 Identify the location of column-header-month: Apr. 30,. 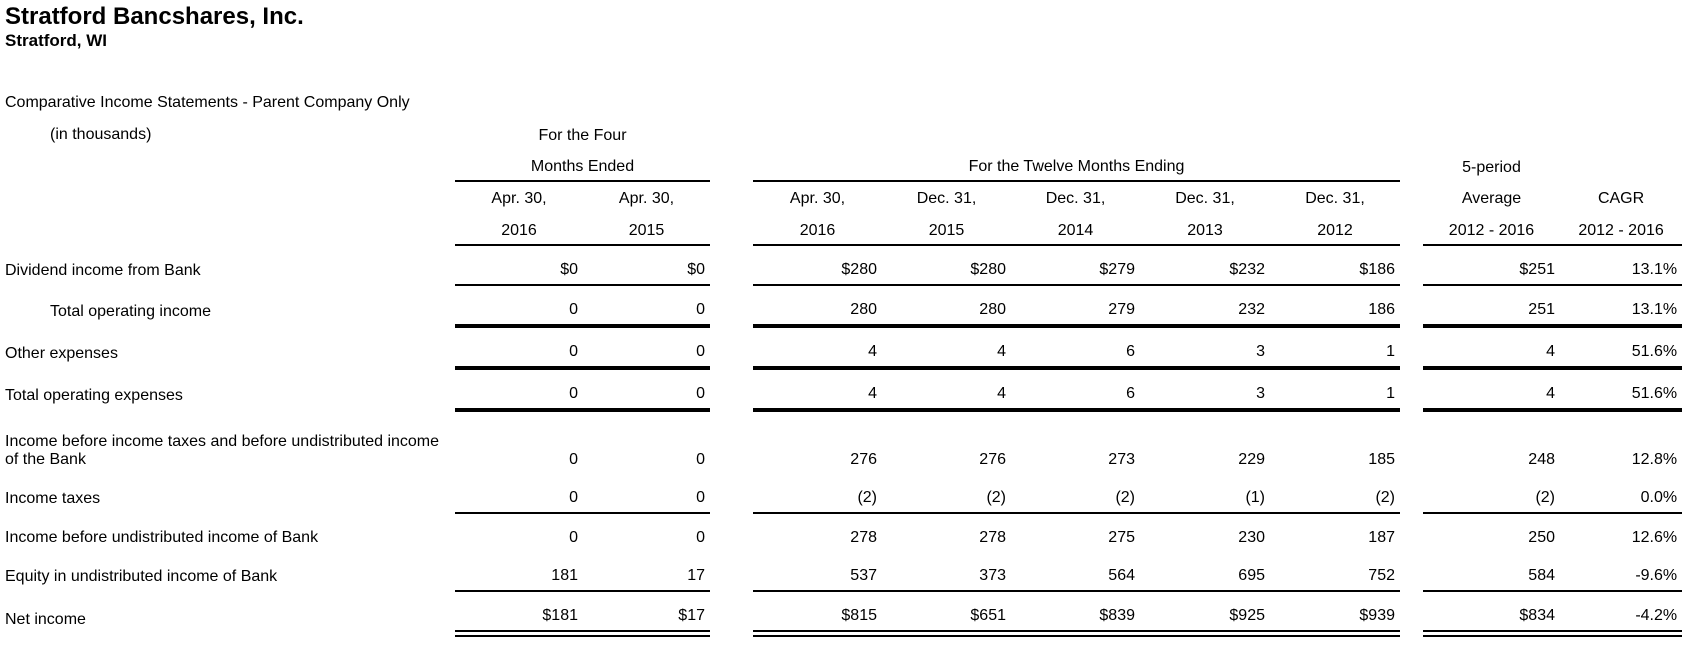
(519, 199).